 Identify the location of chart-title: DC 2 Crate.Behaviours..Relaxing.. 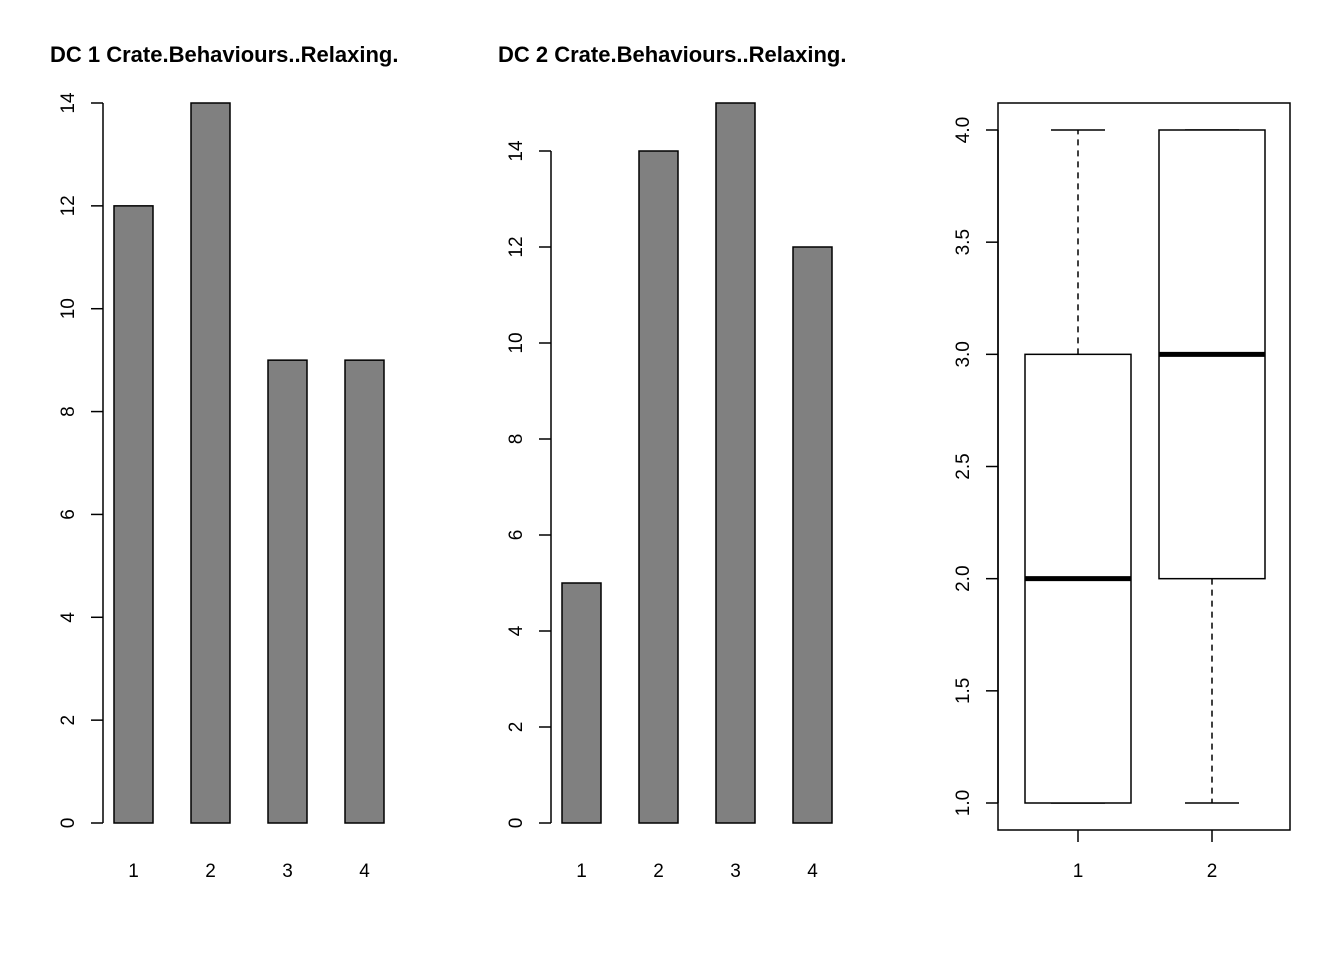
(672, 54).